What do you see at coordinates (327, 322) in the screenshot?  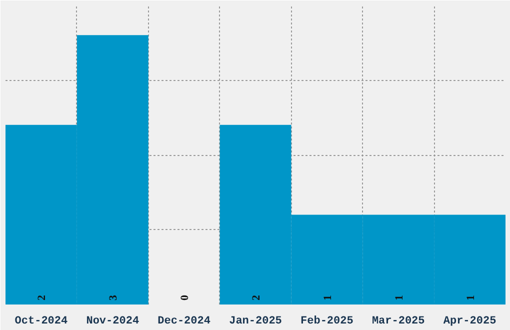 I see `x-tick-label: Feb-2025` at bounding box center [327, 322].